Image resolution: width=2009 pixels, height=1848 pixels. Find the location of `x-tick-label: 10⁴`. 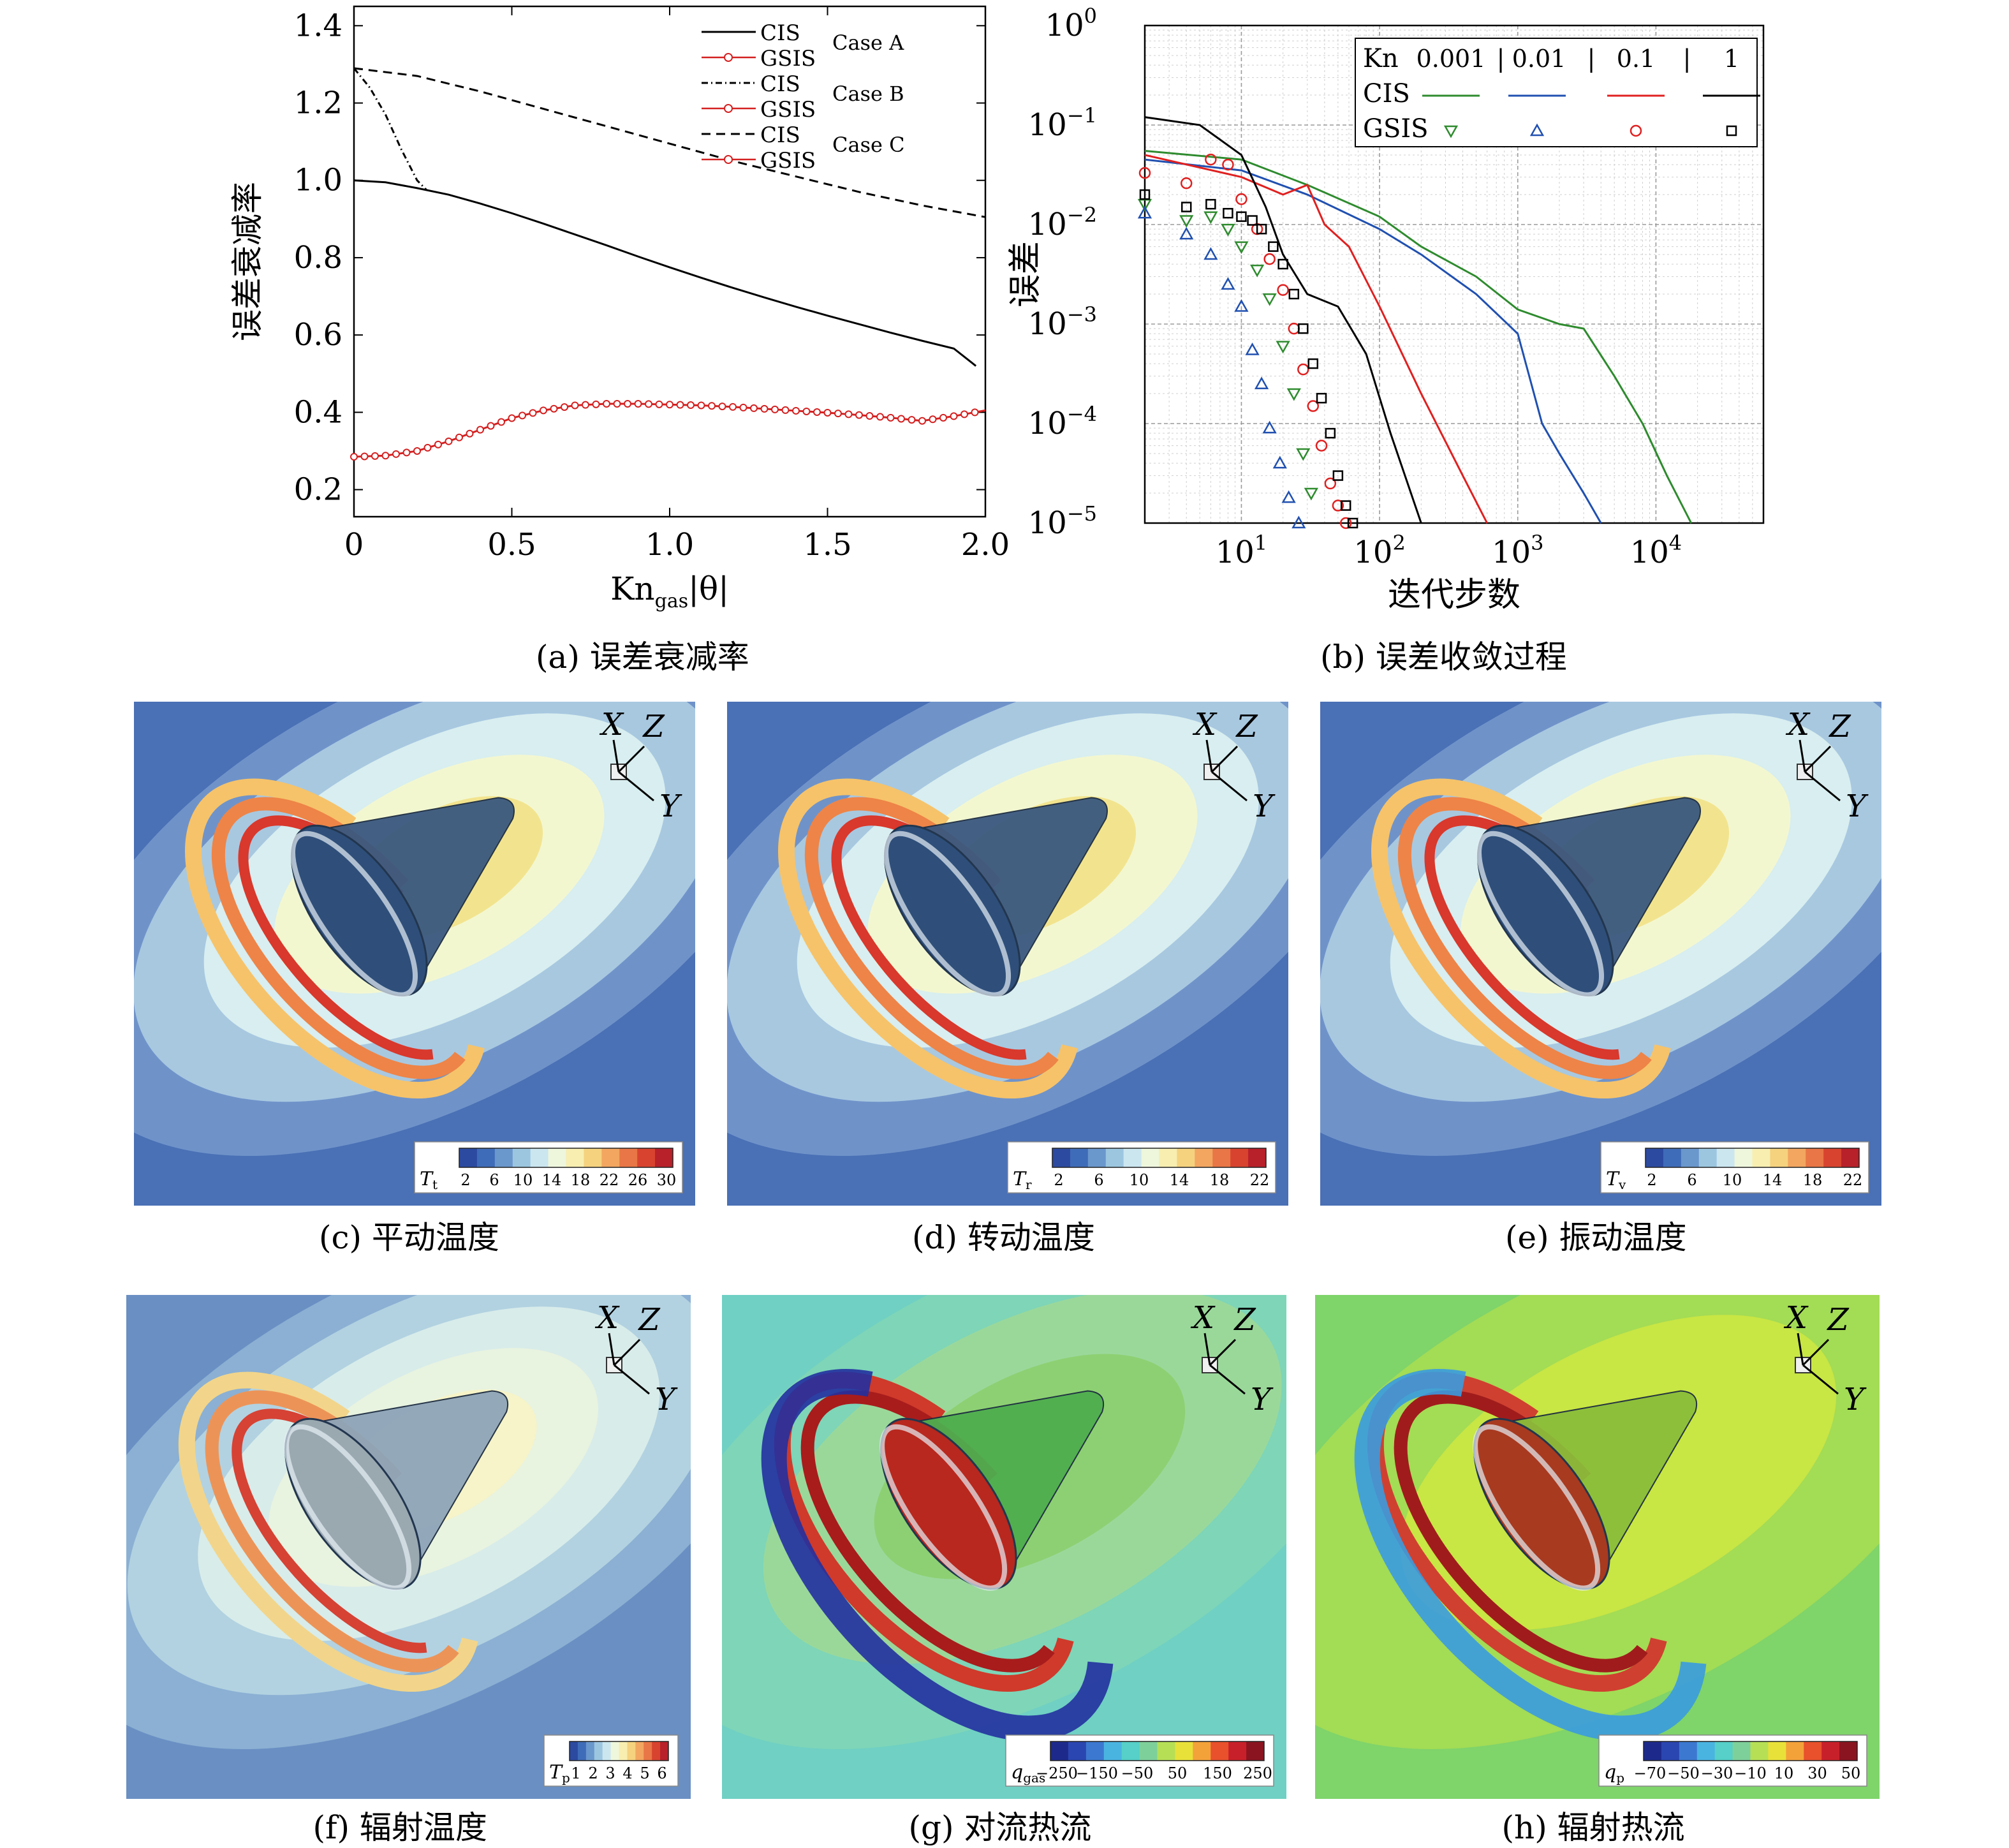

x-tick-label: 10⁴ is located at coordinates (1656, 550).